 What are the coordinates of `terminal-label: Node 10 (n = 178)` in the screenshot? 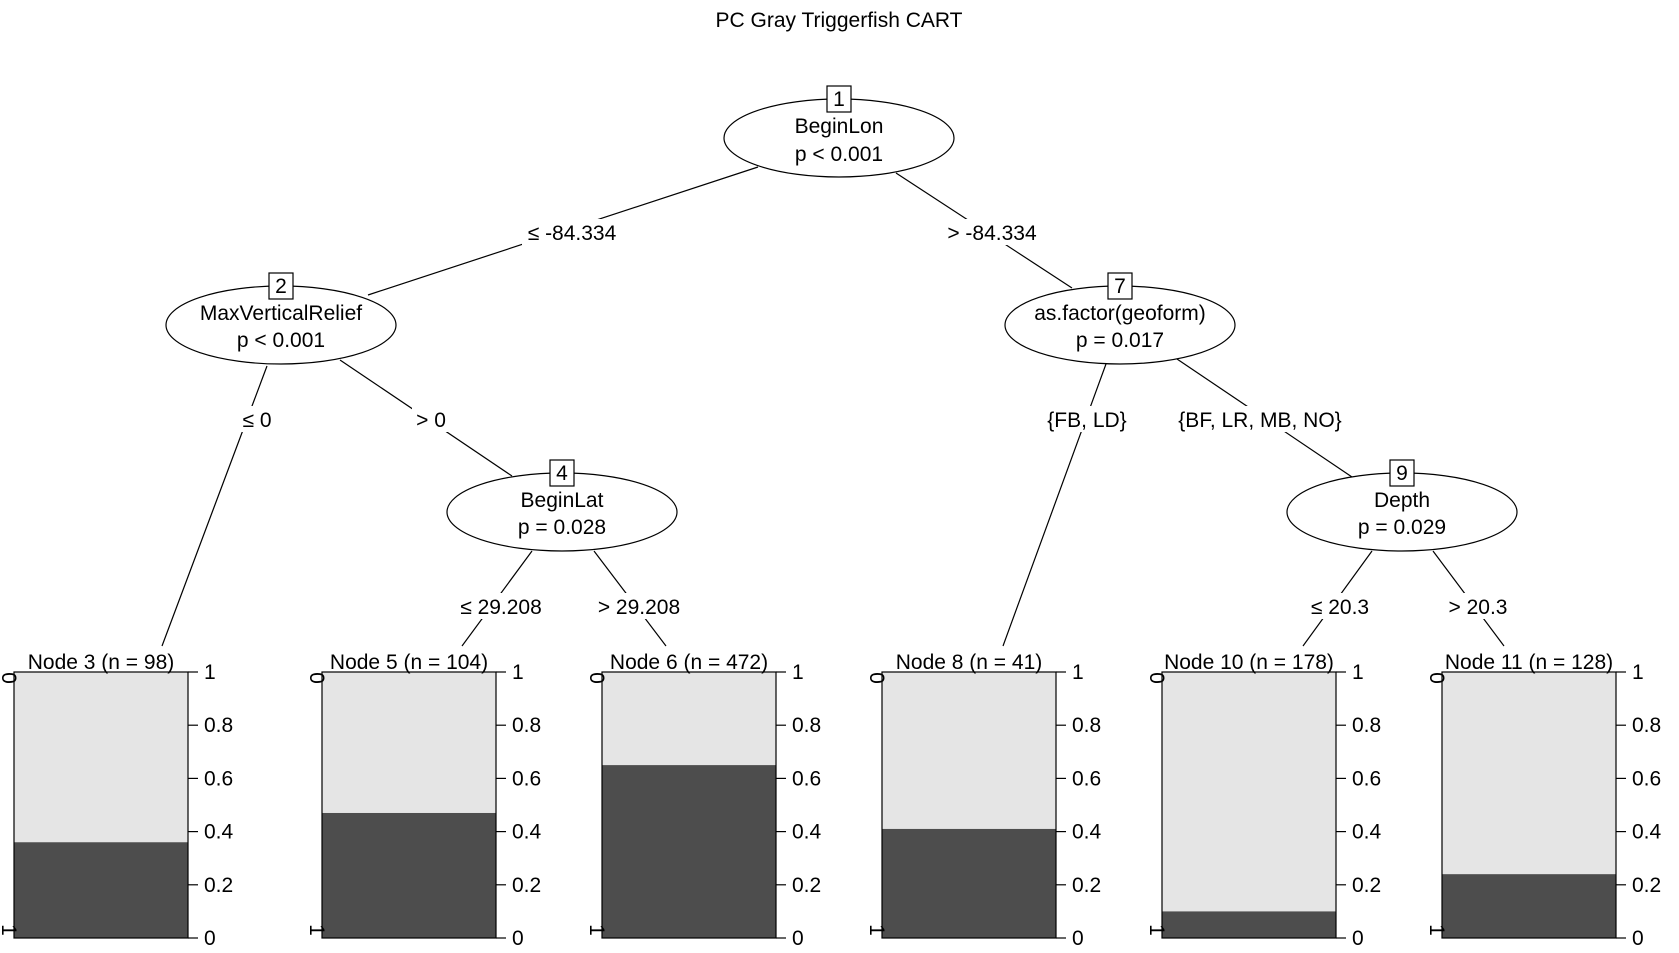 It's located at (1249, 662).